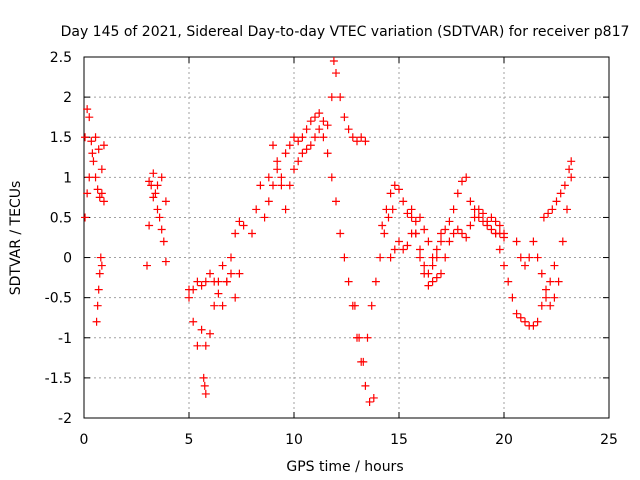 Image resolution: width=640 pixels, height=480 pixels. Describe the element at coordinates (349, 440) in the screenshot. I see `x-tick-labels: 0 5 10 15 20 25` at that location.